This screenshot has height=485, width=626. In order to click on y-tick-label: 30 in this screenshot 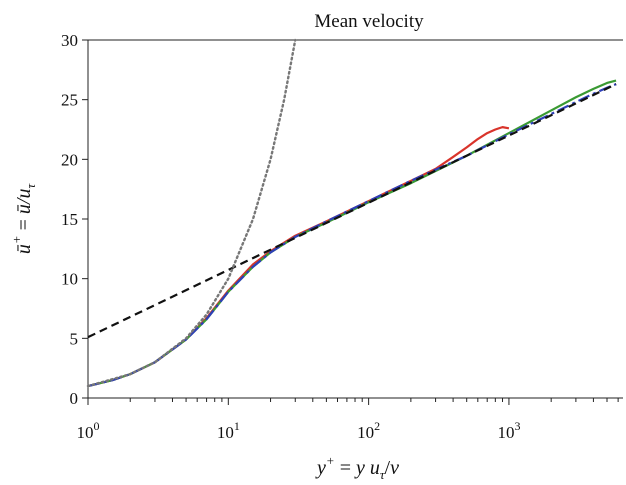, I will do `click(69, 40)`.